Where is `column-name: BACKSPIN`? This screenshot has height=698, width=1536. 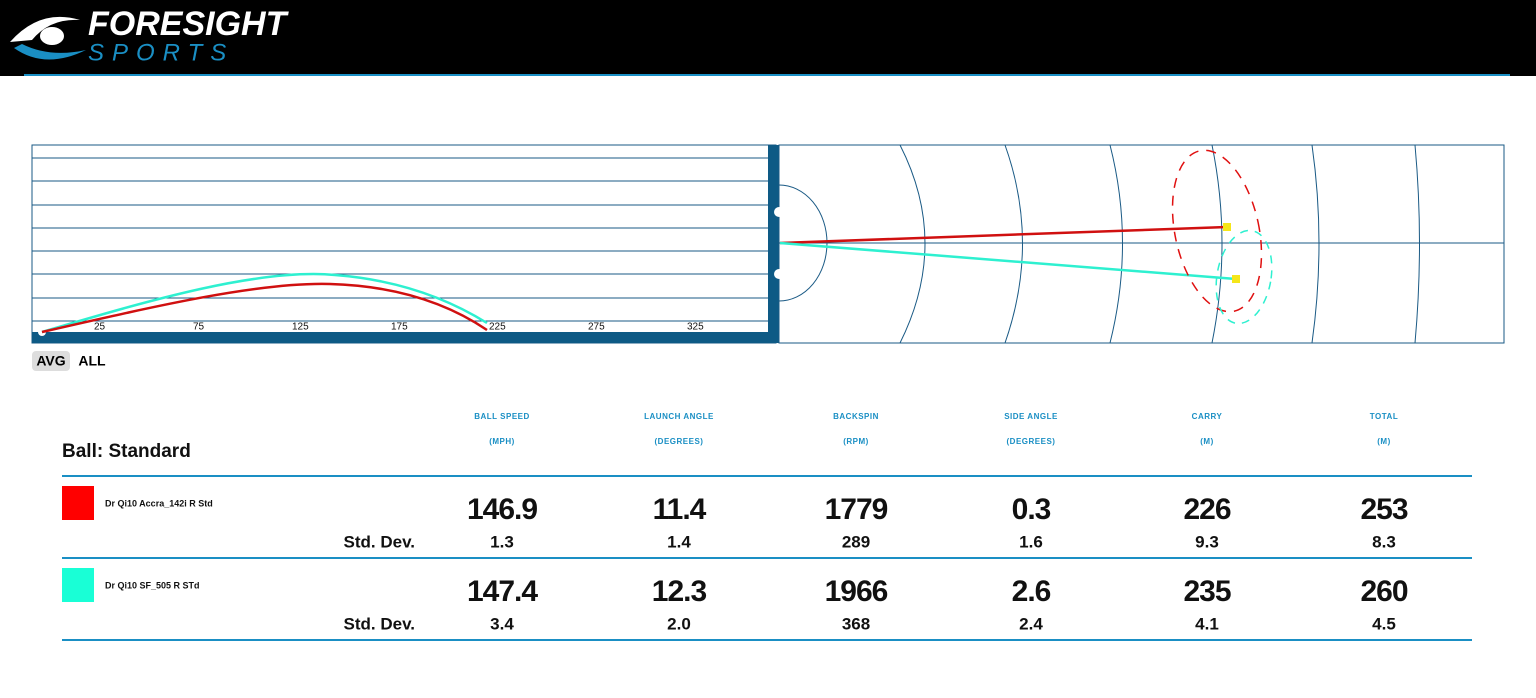 column-name: BACKSPIN is located at coordinates (856, 416).